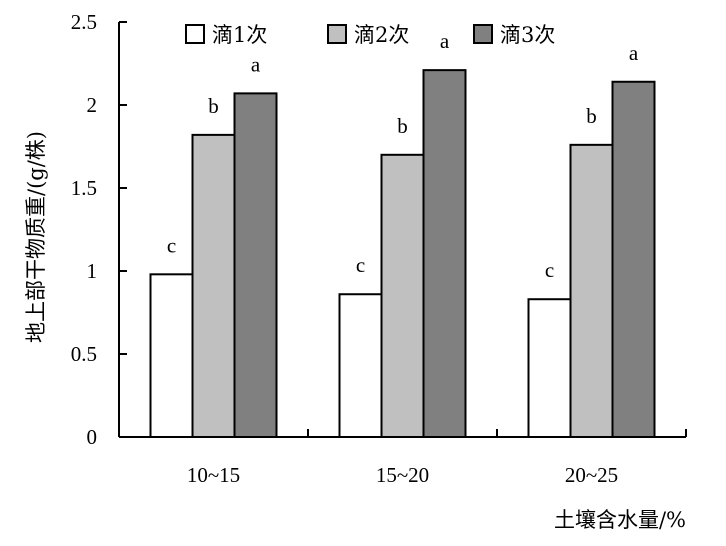  I want to click on y-tick-label: 1.5, so click(84, 188).